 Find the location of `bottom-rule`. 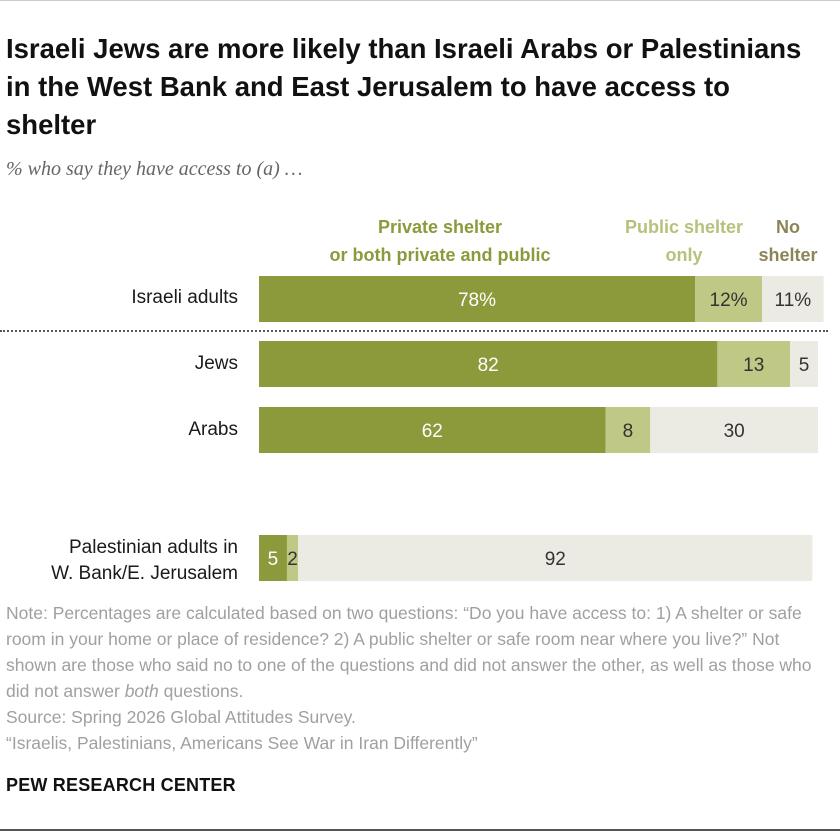

bottom-rule is located at coordinates (420, 830).